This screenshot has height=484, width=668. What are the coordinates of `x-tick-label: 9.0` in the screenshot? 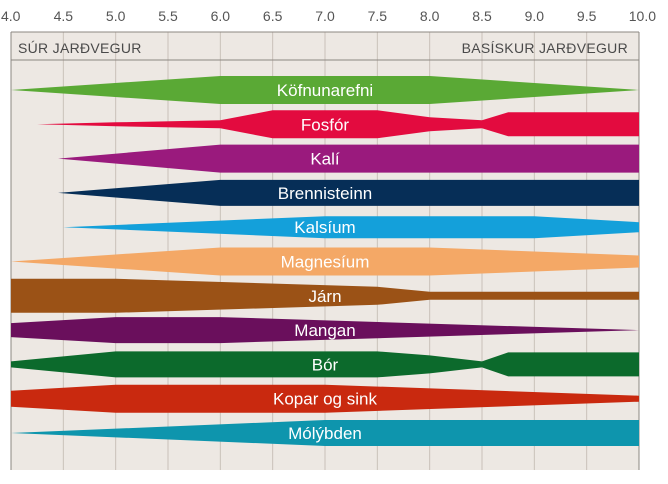 It's located at (535, 16).